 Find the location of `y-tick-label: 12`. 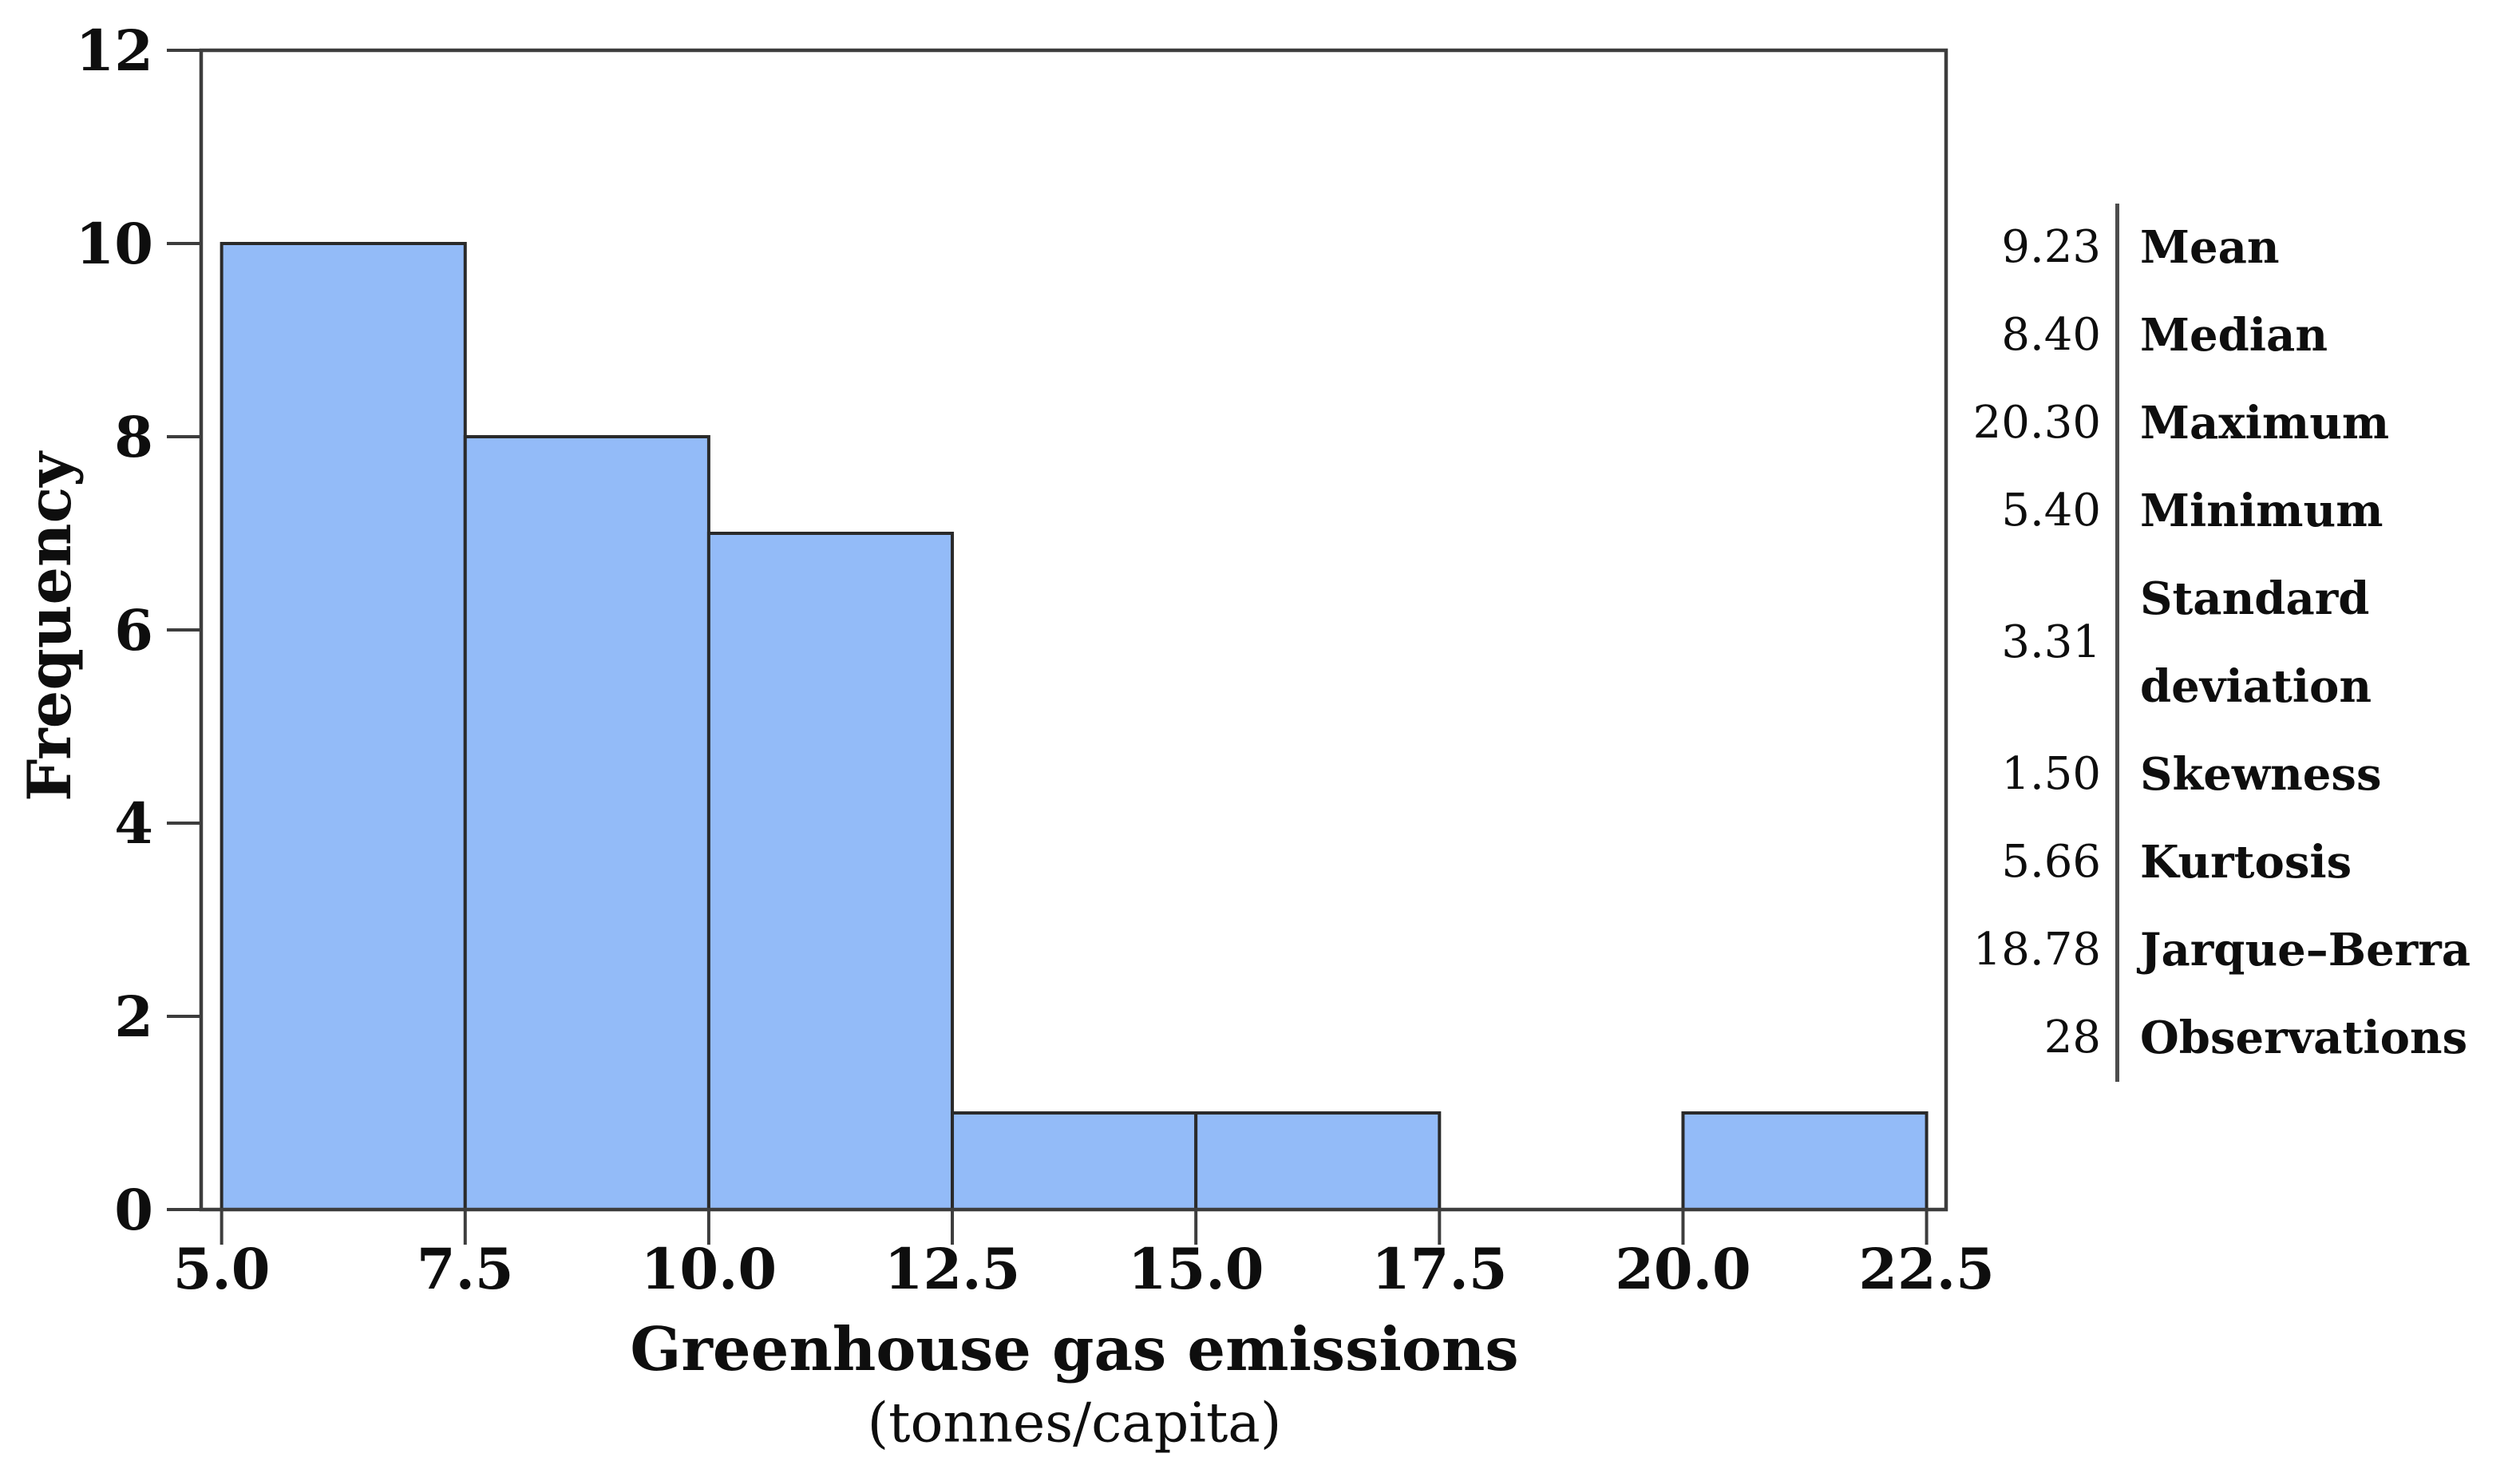

y-tick-label: 12 is located at coordinates (114, 51).